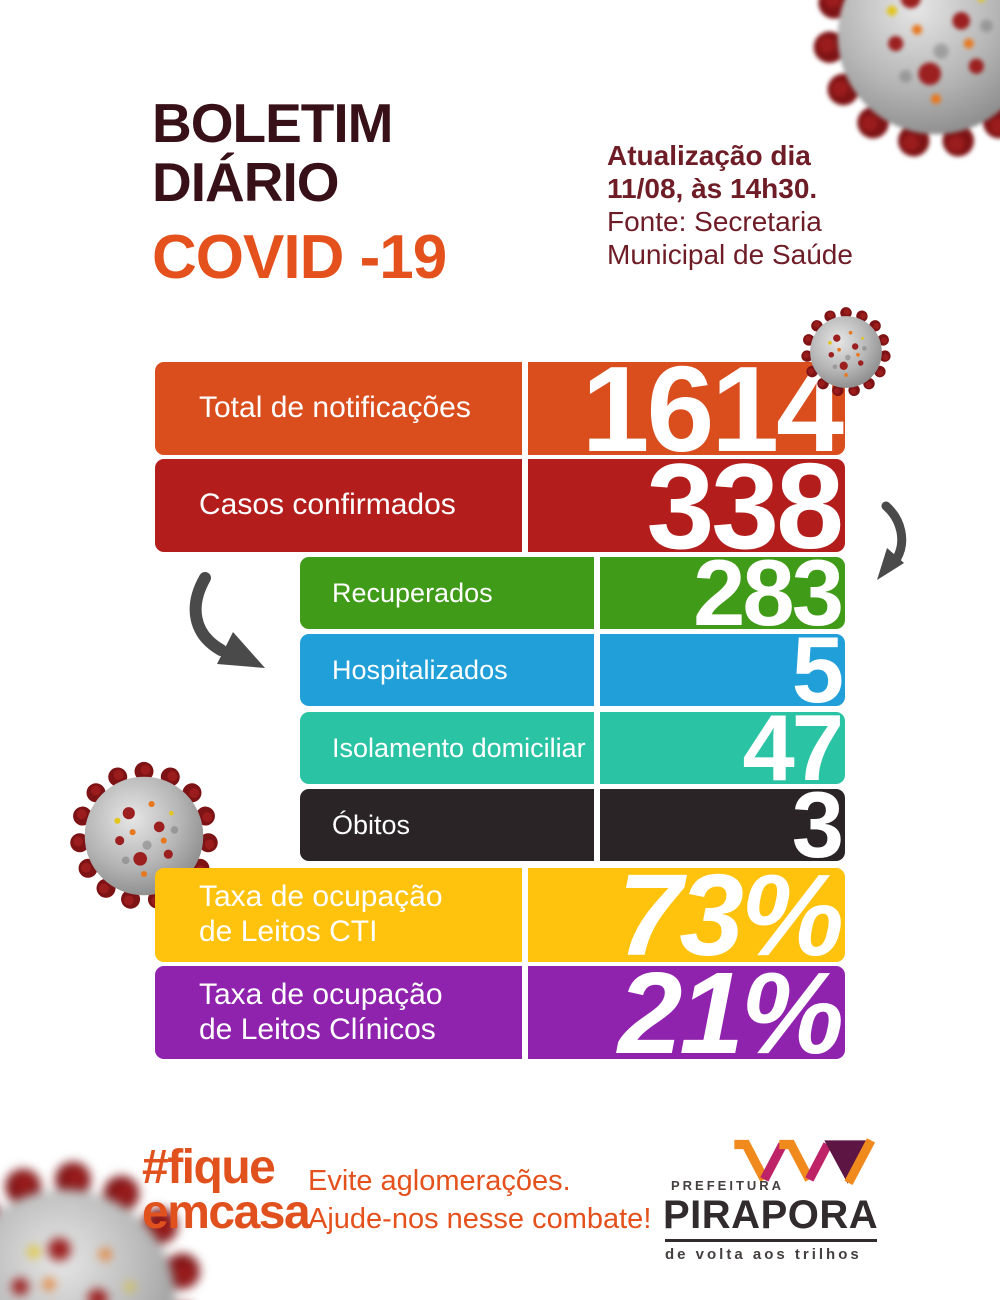  I want to click on title-line1: BOLETIM, so click(272, 123).